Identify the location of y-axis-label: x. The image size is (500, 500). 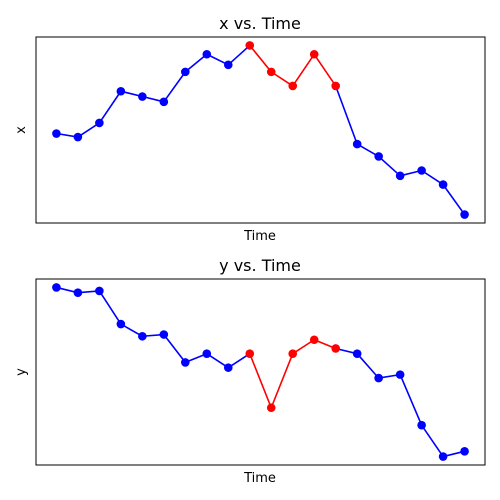
(21, 130).